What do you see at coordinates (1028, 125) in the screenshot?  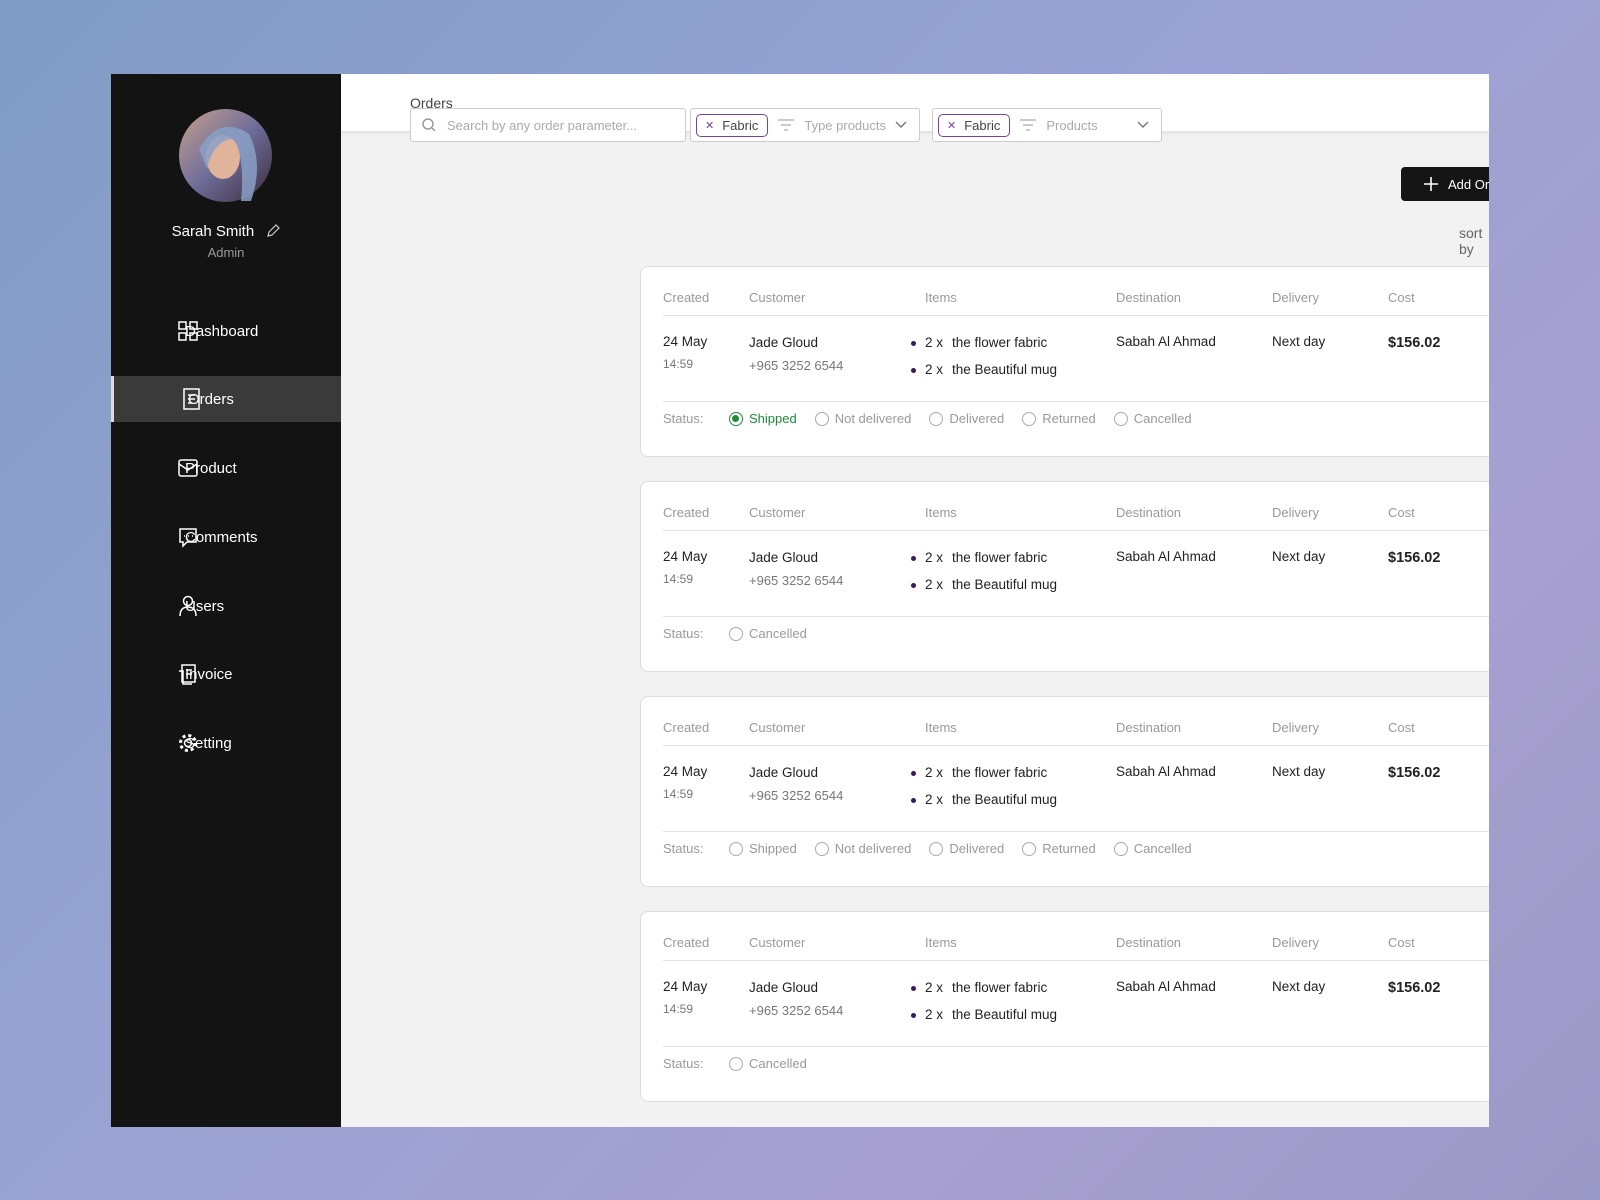 I see `filter-icon` at bounding box center [1028, 125].